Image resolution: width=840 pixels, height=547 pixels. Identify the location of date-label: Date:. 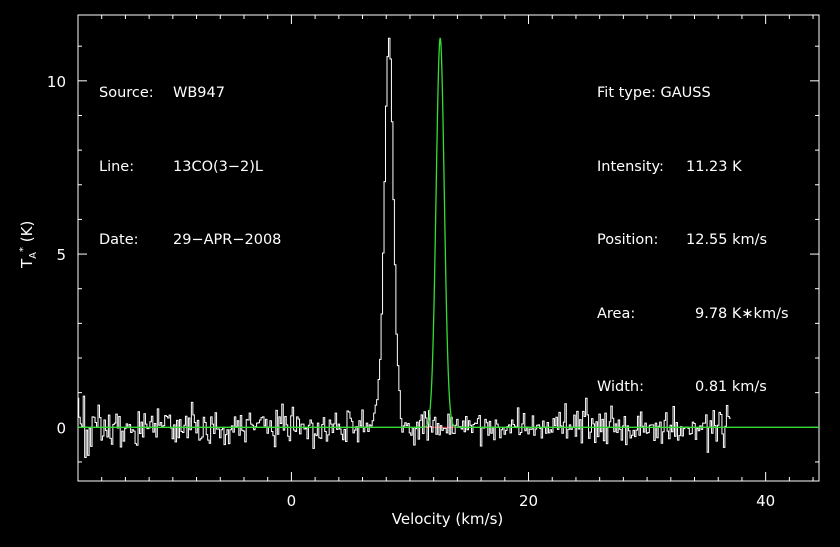
(119, 240).